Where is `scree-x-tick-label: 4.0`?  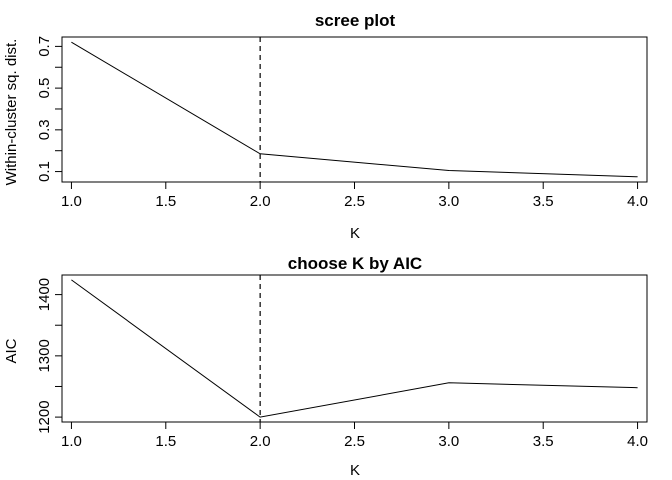
scree-x-tick-label: 4.0 is located at coordinates (637, 201).